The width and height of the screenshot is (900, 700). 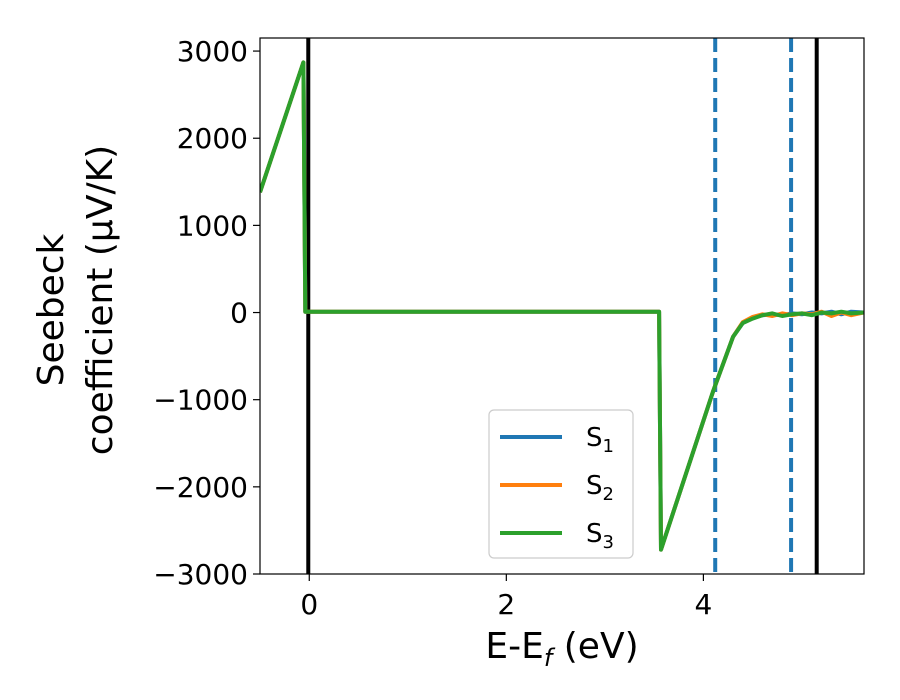 I want to click on y-tick-label-5: −2000, so click(x=200, y=487).